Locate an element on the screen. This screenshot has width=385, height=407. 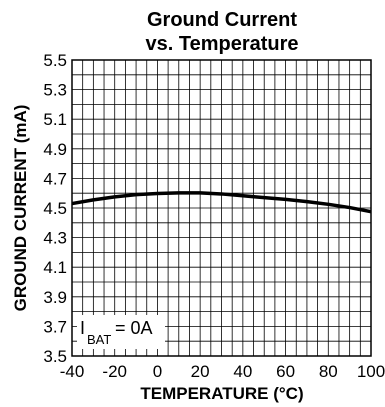
y-axis-label: GROUND CURRENT (mA) is located at coordinates (20, 208).